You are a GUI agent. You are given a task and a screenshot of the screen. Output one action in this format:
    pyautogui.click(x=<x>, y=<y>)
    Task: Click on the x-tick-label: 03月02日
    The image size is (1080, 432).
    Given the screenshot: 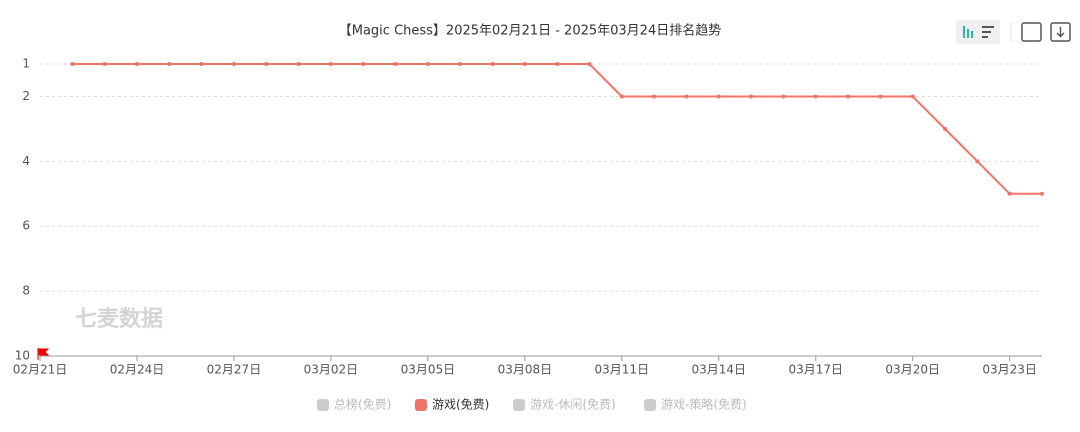 What is the action you would take?
    pyautogui.click(x=331, y=370)
    